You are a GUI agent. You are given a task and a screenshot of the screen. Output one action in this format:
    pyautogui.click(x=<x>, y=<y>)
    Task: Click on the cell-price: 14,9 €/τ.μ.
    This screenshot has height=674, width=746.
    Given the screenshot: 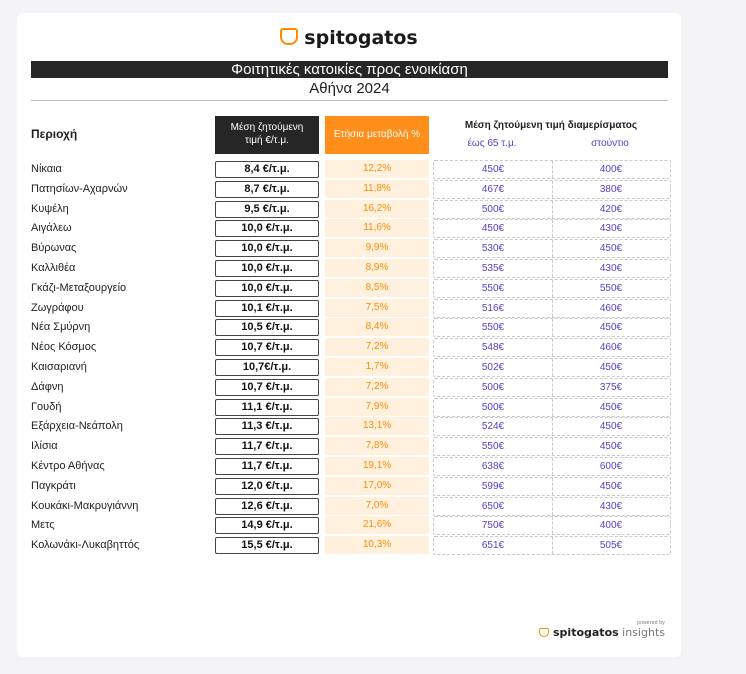 What is the action you would take?
    pyautogui.click(x=267, y=526)
    